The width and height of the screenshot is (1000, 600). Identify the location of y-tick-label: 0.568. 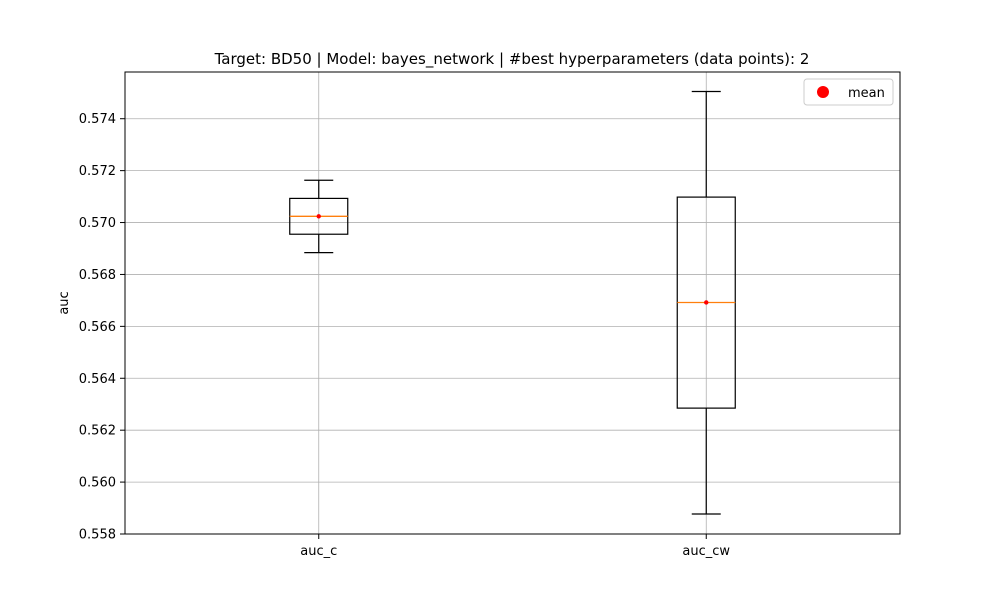
(97, 275).